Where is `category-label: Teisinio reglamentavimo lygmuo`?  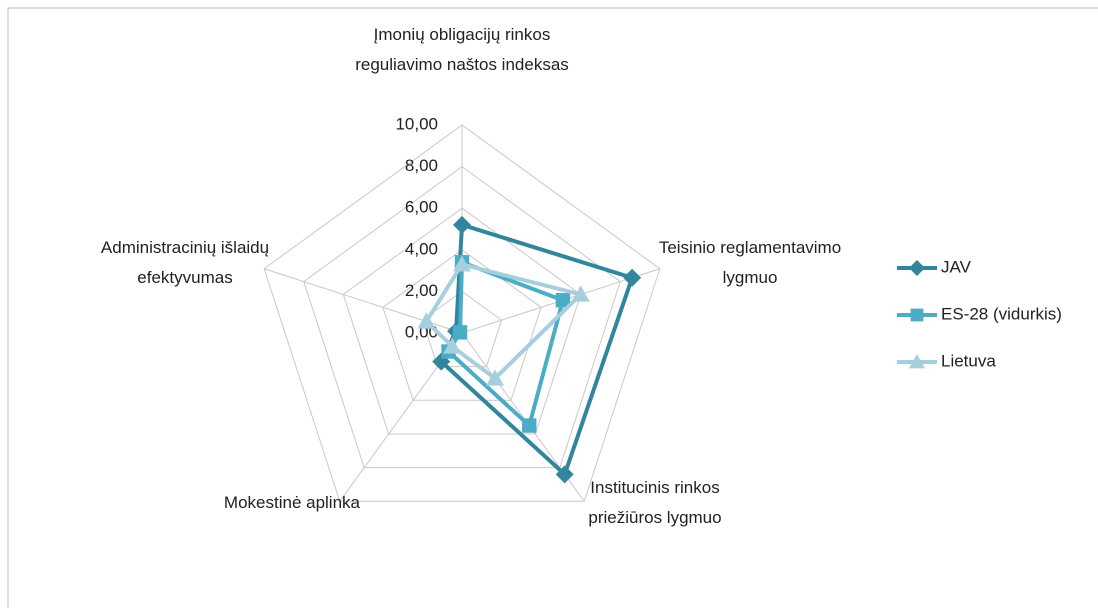
category-label: Teisinio reglamentavimo lygmuo is located at coordinates (750, 262).